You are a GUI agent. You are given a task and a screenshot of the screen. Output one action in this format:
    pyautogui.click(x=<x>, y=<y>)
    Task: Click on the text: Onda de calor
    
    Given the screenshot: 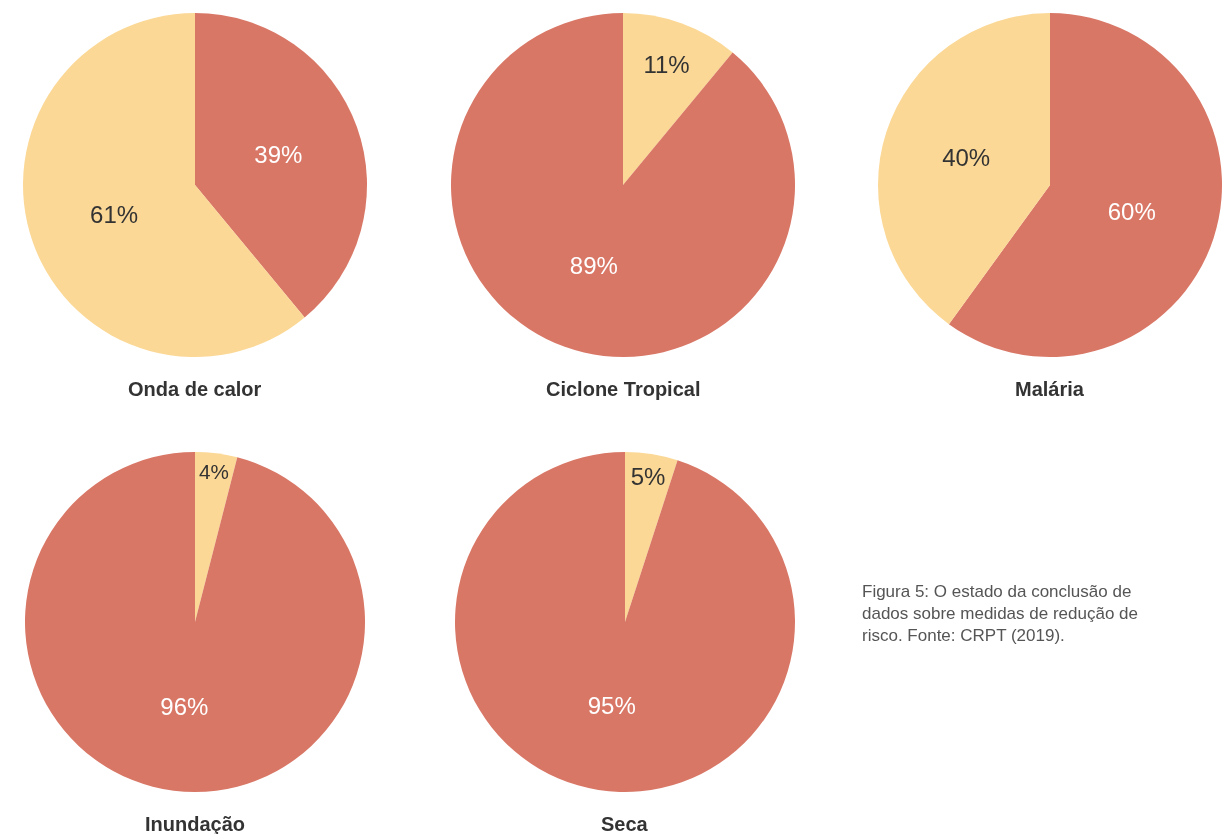 What is the action you would take?
    pyautogui.click(x=195, y=389)
    